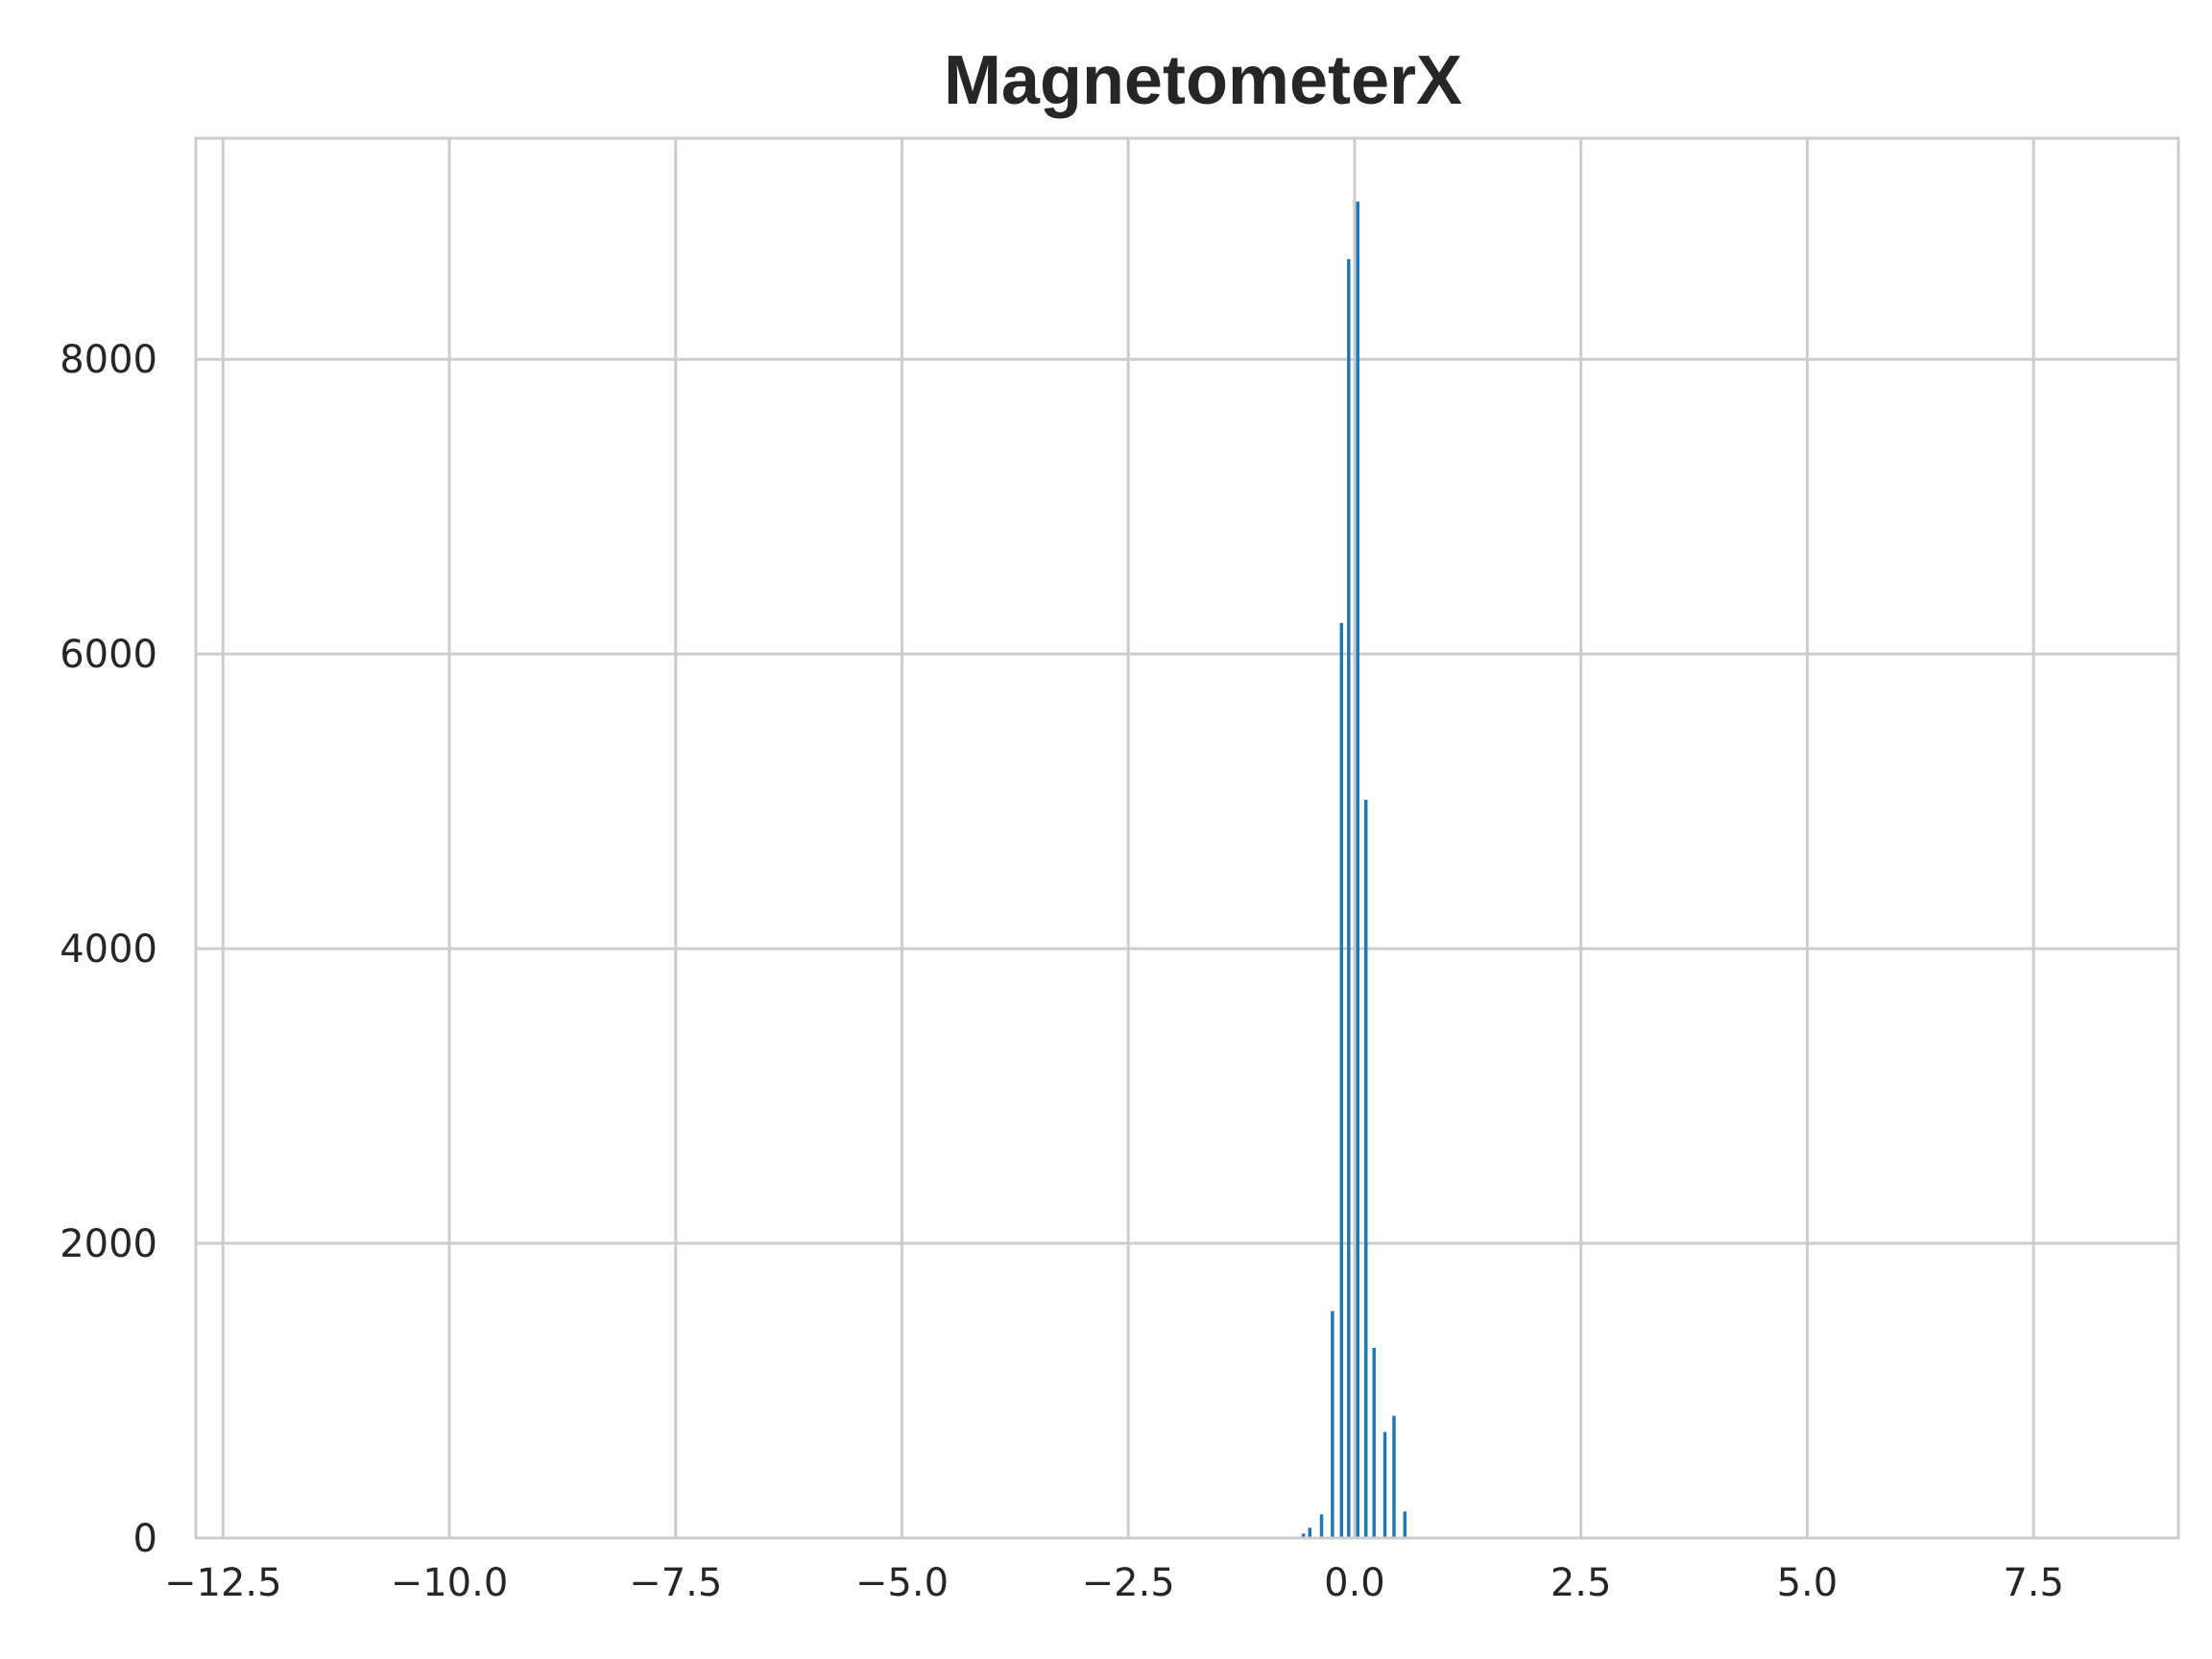  I want to click on x-tick-label: −12.5, so click(223, 1583).